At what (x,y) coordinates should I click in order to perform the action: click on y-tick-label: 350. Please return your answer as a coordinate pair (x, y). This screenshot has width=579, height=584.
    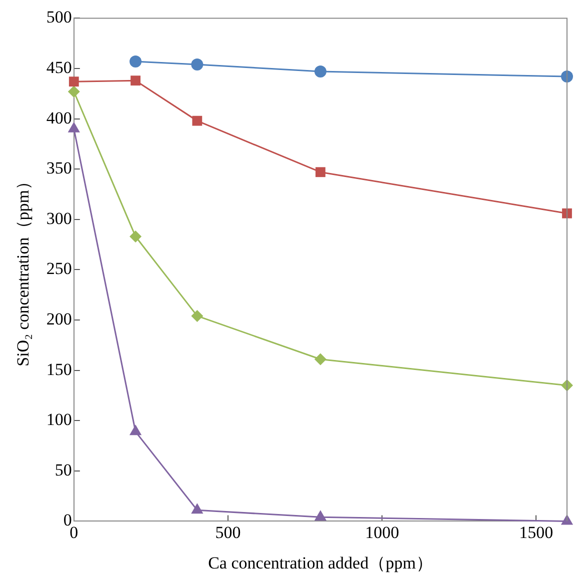
    Looking at the image, I should click on (59, 168).